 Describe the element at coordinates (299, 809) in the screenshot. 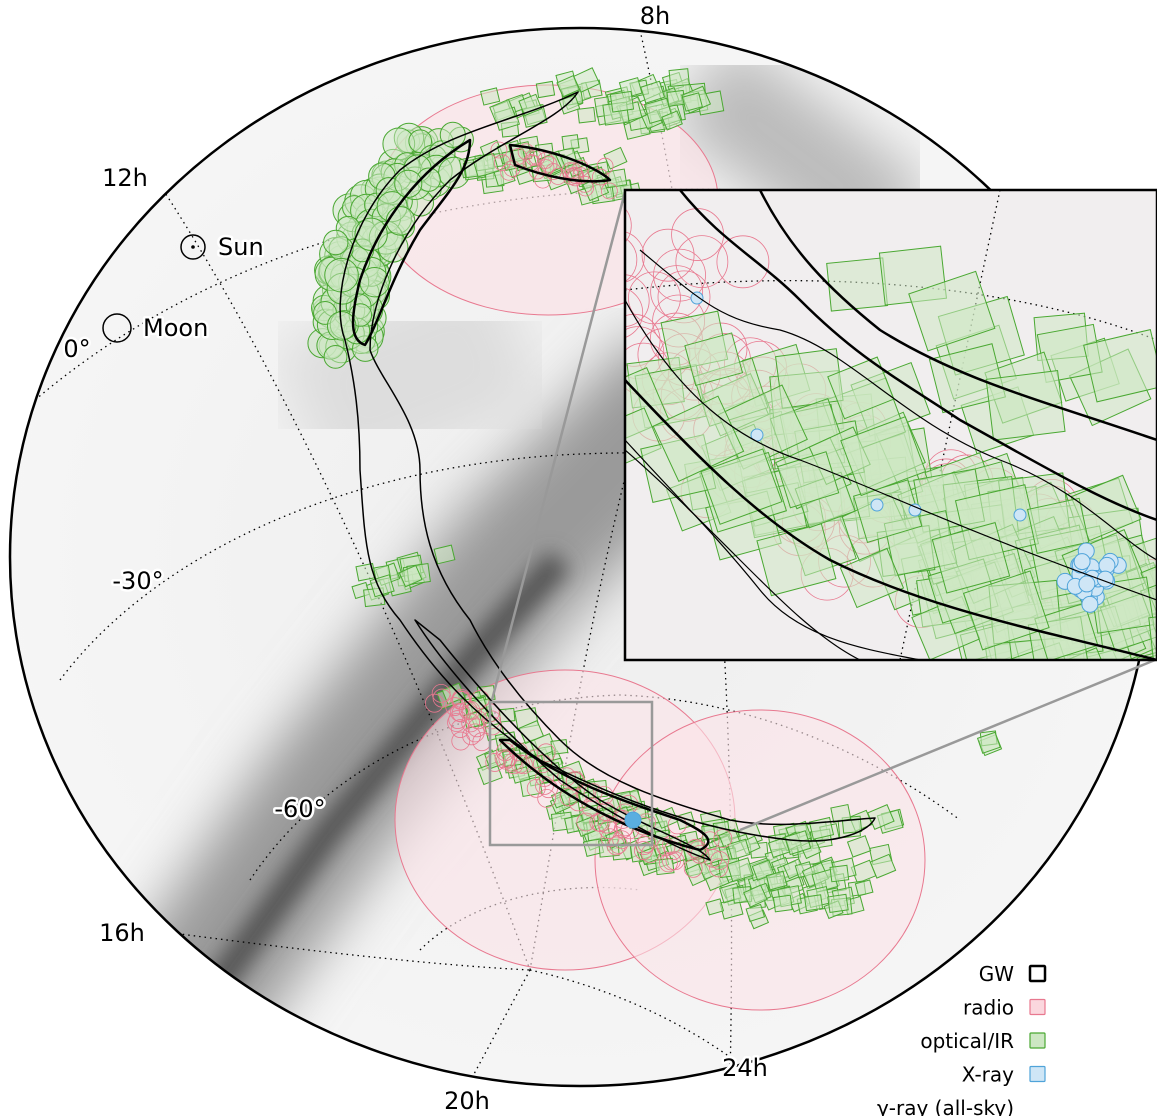

I see `dec-label: -60°` at that location.